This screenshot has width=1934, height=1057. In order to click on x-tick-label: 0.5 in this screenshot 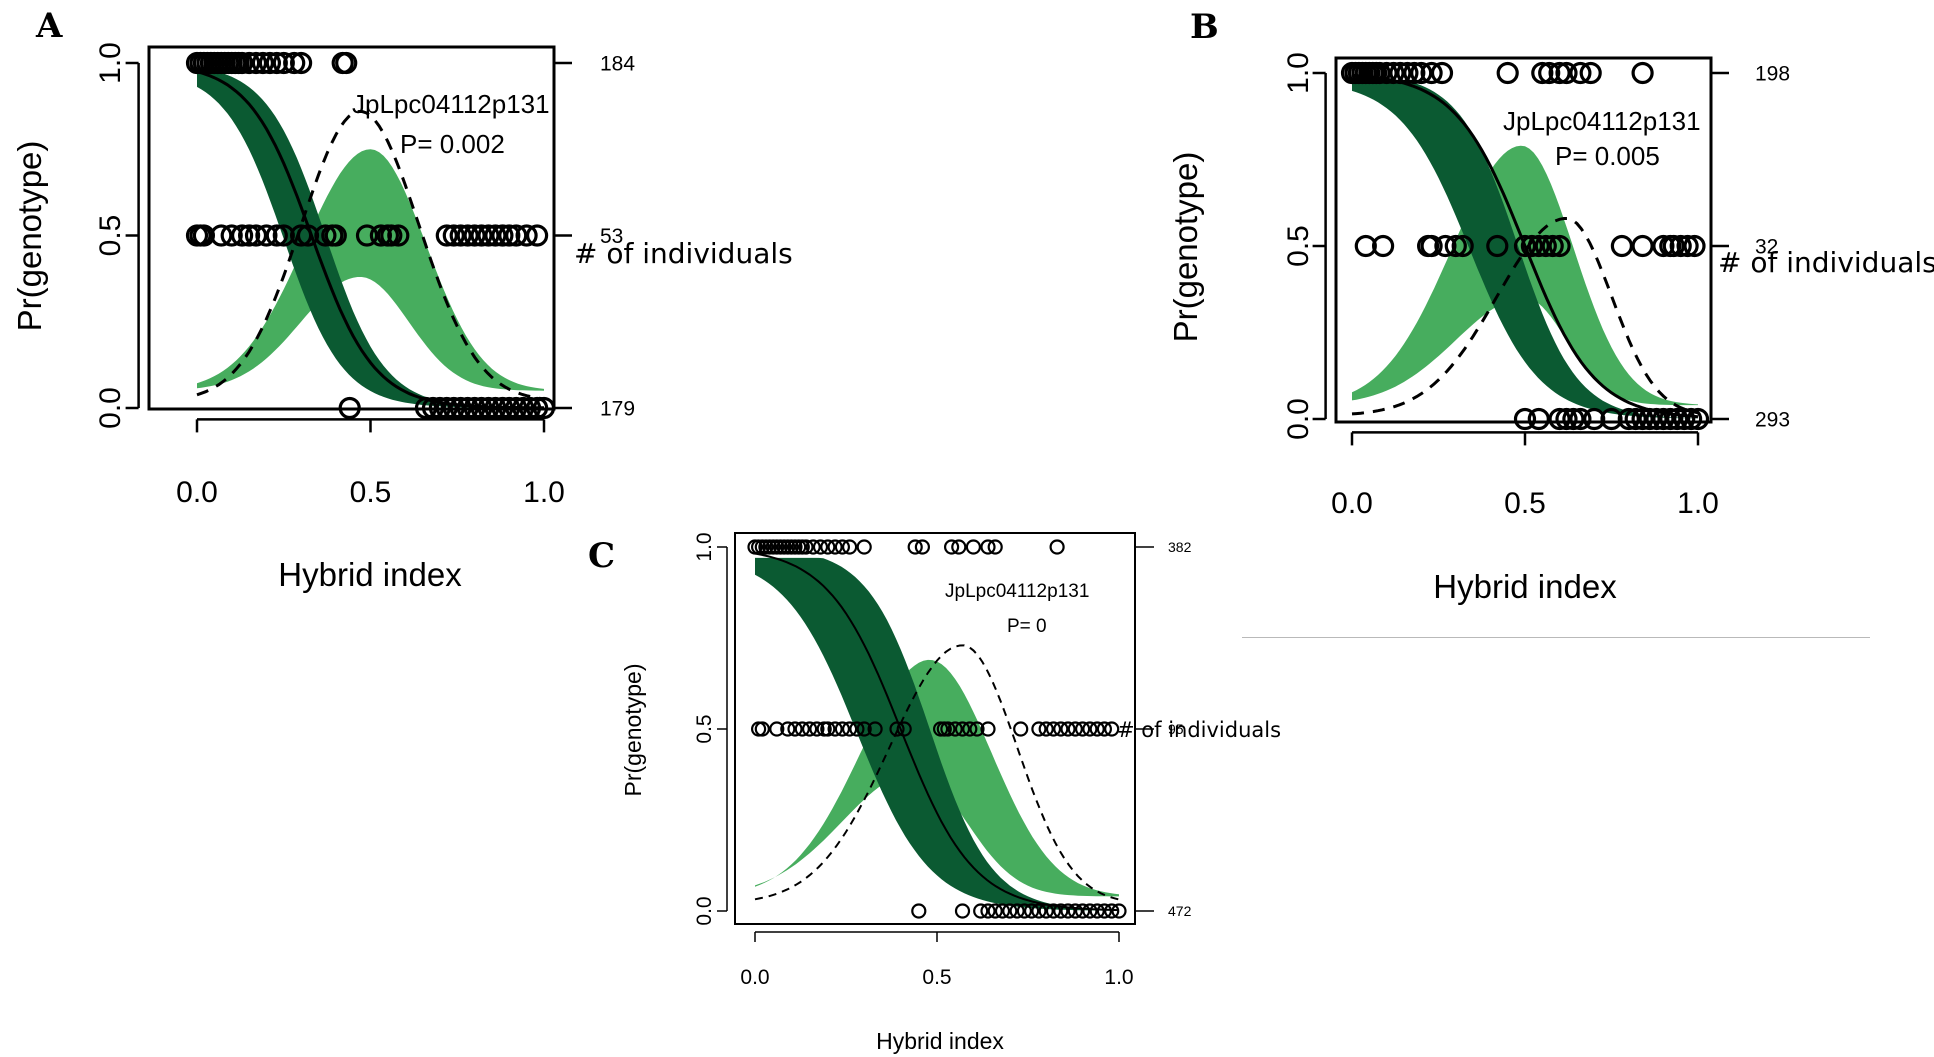, I will do `click(936, 977)`.